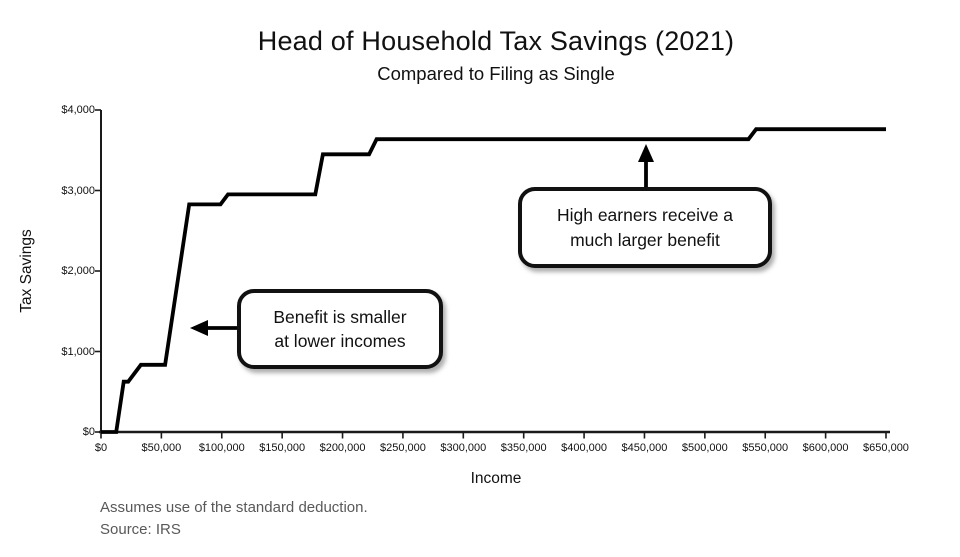  I want to click on x-tick-label: $550,000, so click(765, 448).